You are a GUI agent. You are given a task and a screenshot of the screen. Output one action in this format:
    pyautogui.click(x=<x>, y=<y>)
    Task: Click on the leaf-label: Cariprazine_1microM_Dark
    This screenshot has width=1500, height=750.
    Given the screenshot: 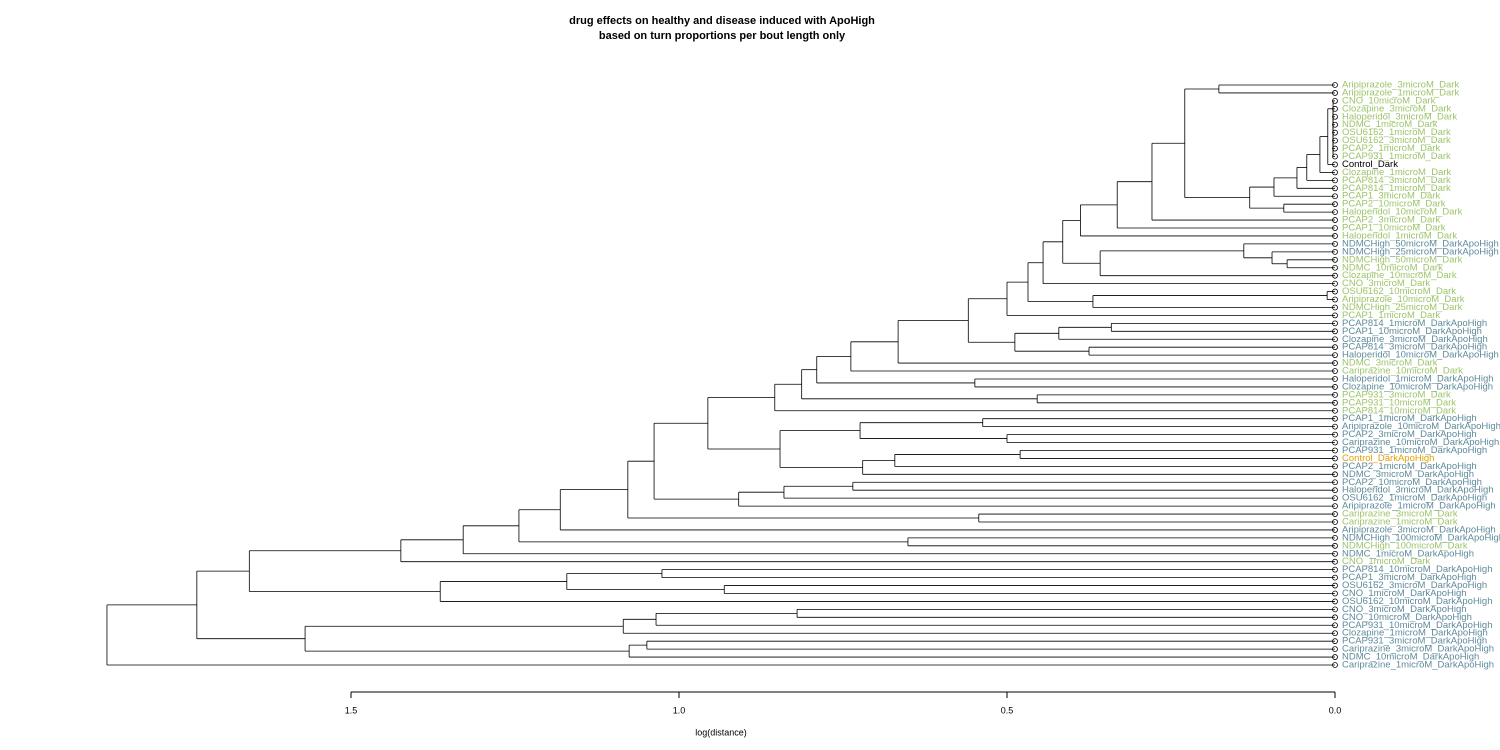 What is the action you would take?
    pyautogui.click(x=1400, y=522)
    